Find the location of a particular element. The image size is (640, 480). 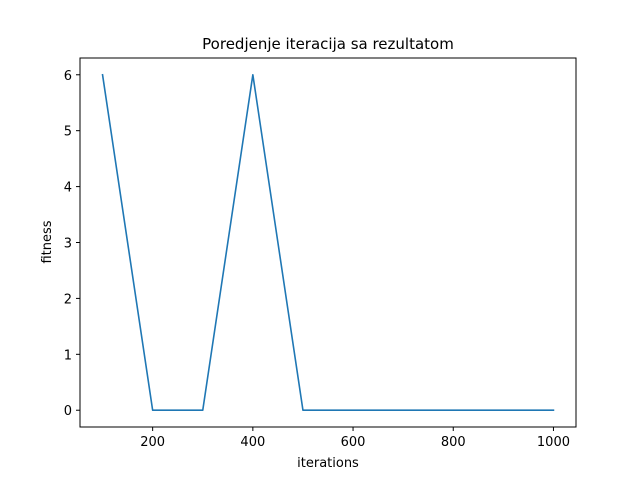

y-tick-label: 5 is located at coordinates (68, 132).